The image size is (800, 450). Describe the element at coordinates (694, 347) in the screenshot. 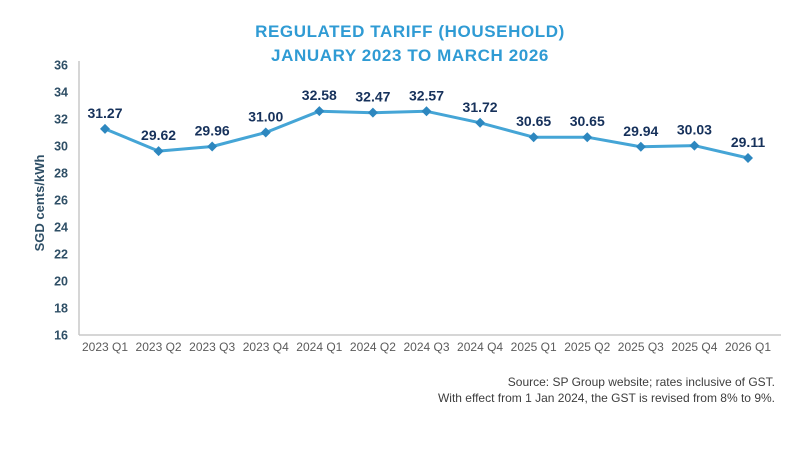

I see `x-tick-label: 2025 Q4` at that location.